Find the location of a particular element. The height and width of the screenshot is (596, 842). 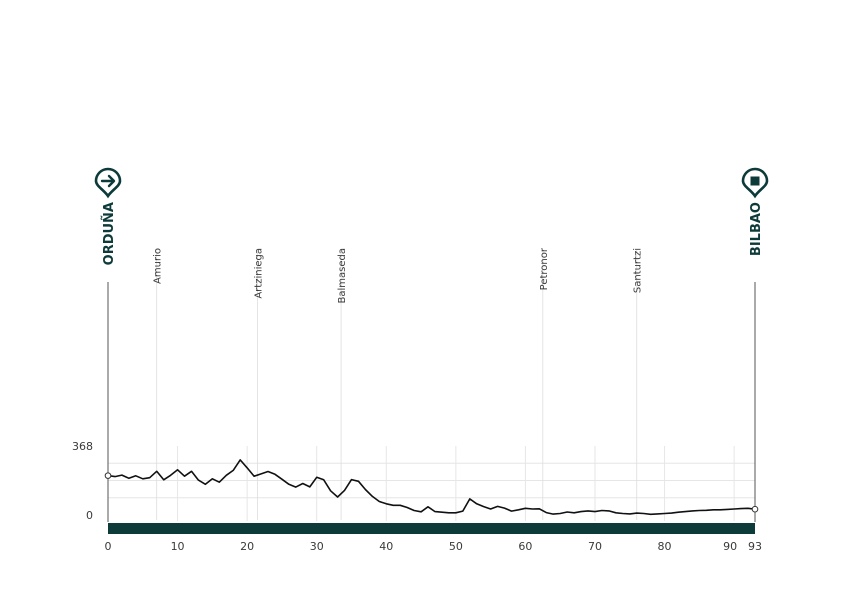

finish-label: BILBAO is located at coordinates (756, 229).